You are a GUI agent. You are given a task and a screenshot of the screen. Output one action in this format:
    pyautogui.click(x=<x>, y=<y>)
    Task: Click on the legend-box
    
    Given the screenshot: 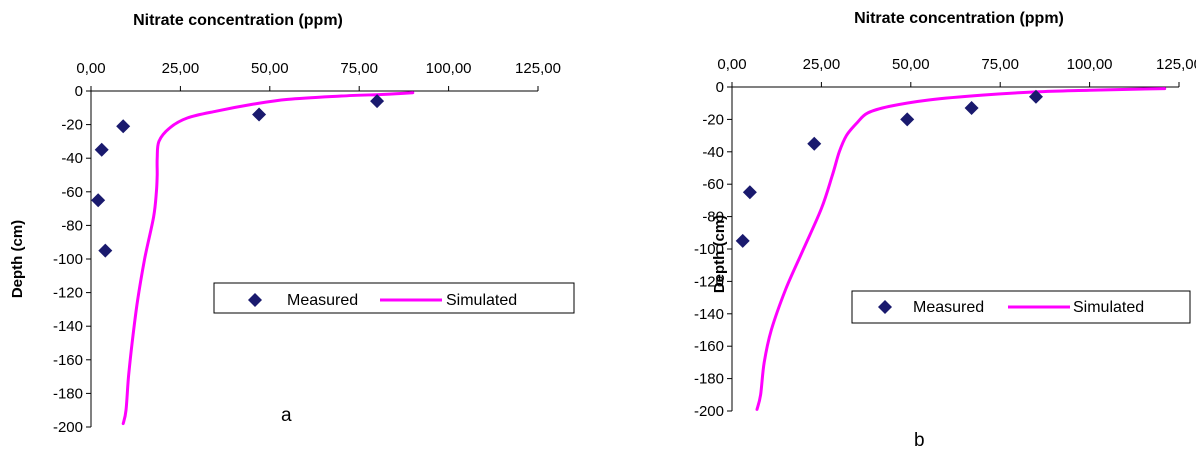 What is the action you would take?
    pyautogui.click(x=394, y=298)
    